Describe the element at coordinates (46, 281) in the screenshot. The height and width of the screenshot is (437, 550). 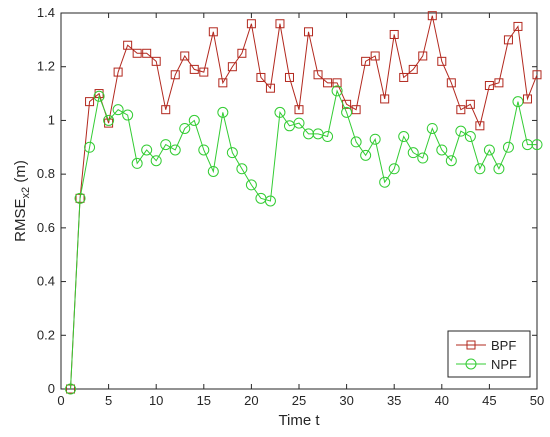
I see `y-tick-label: 0.4` at that location.